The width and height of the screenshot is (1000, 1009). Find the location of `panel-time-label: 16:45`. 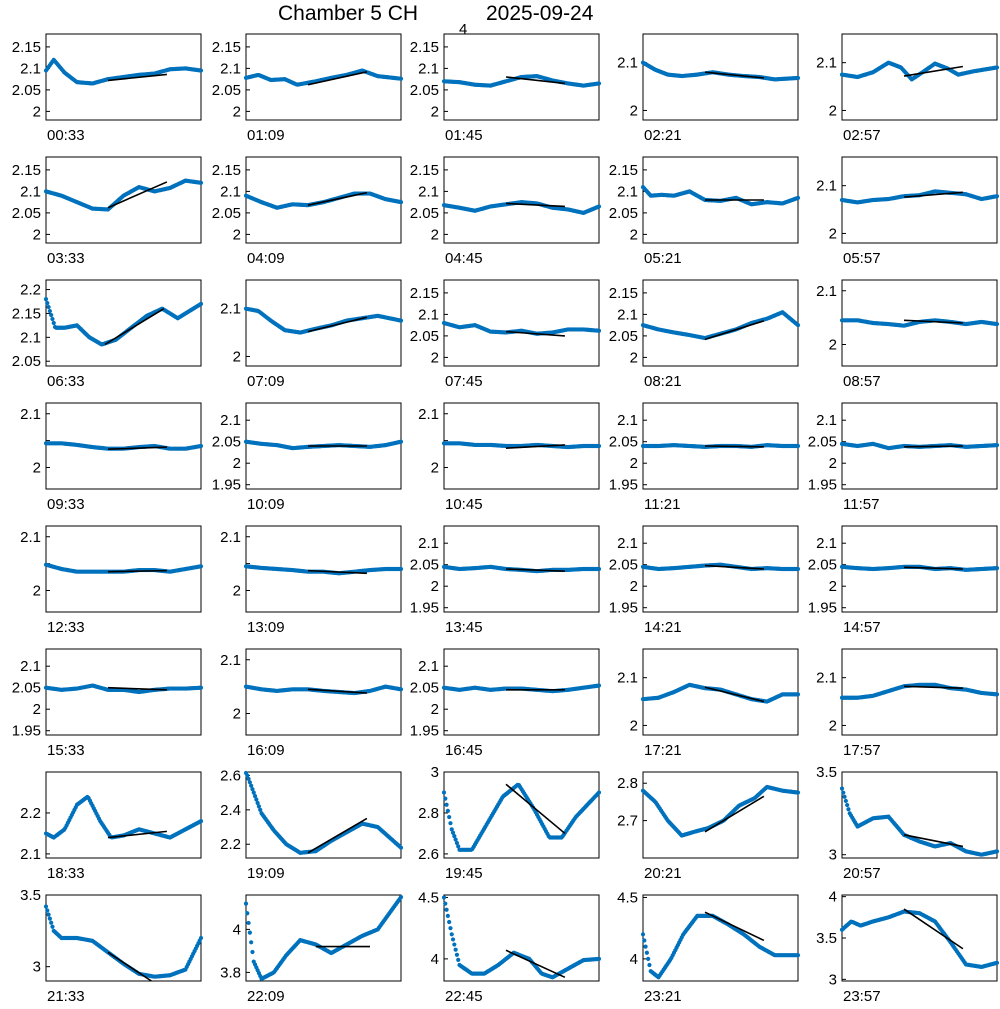

panel-time-label: 16:45 is located at coordinates (464, 750).